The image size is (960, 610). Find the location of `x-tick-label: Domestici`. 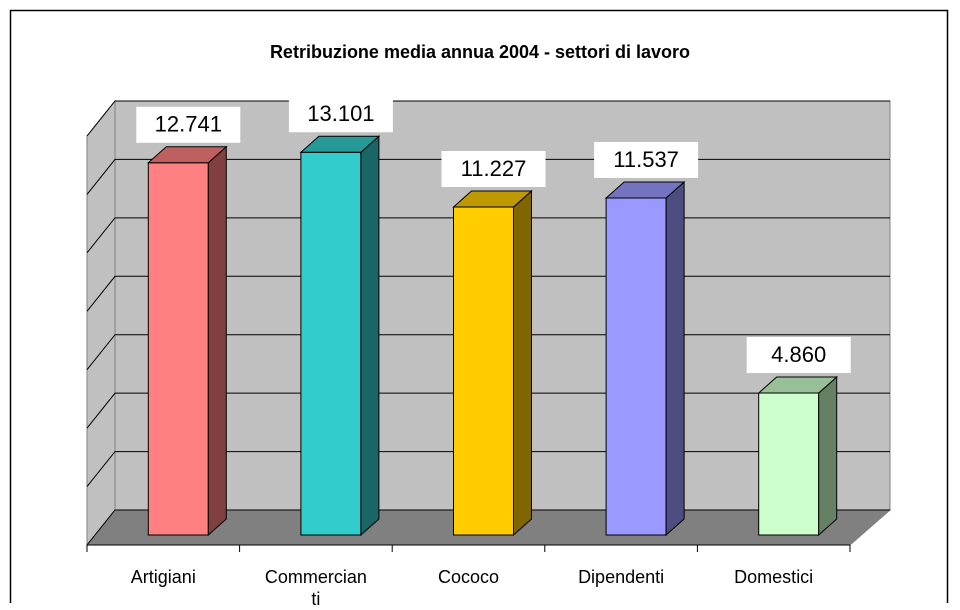

x-tick-label: Domestici is located at coordinates (774, 577).